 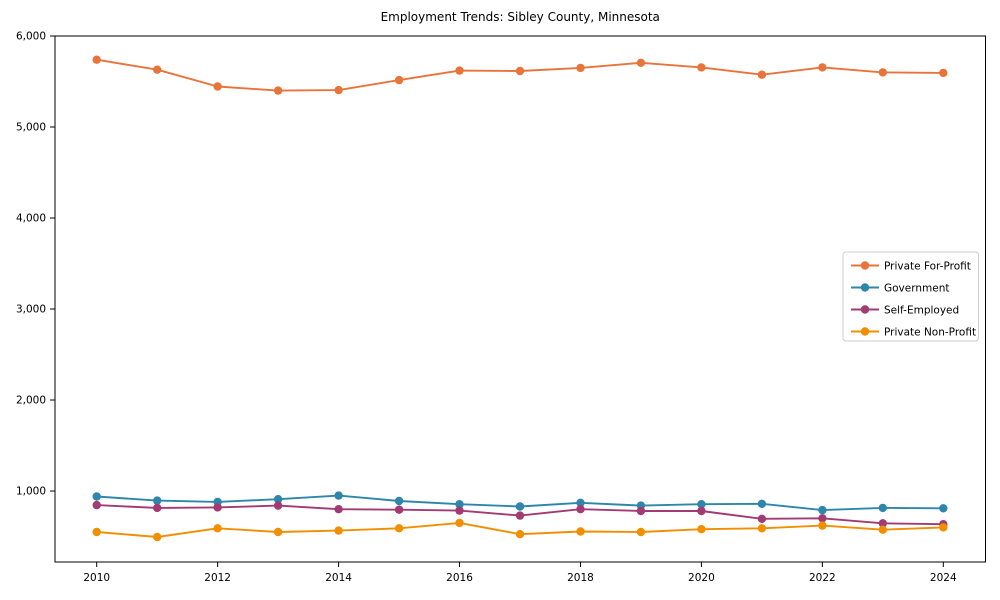 I want to click on legend-label-private-for-profit: Private For-Profit, so click(x=927, y=266).